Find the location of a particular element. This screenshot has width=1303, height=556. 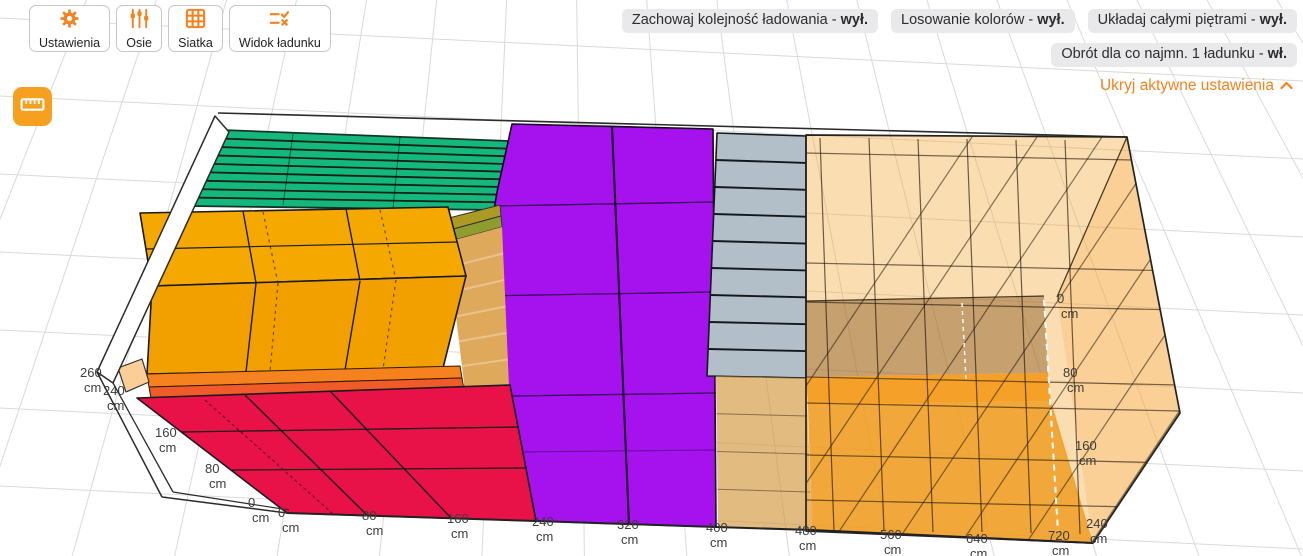

axis-label: 400 is located at coordinates (717, 527).